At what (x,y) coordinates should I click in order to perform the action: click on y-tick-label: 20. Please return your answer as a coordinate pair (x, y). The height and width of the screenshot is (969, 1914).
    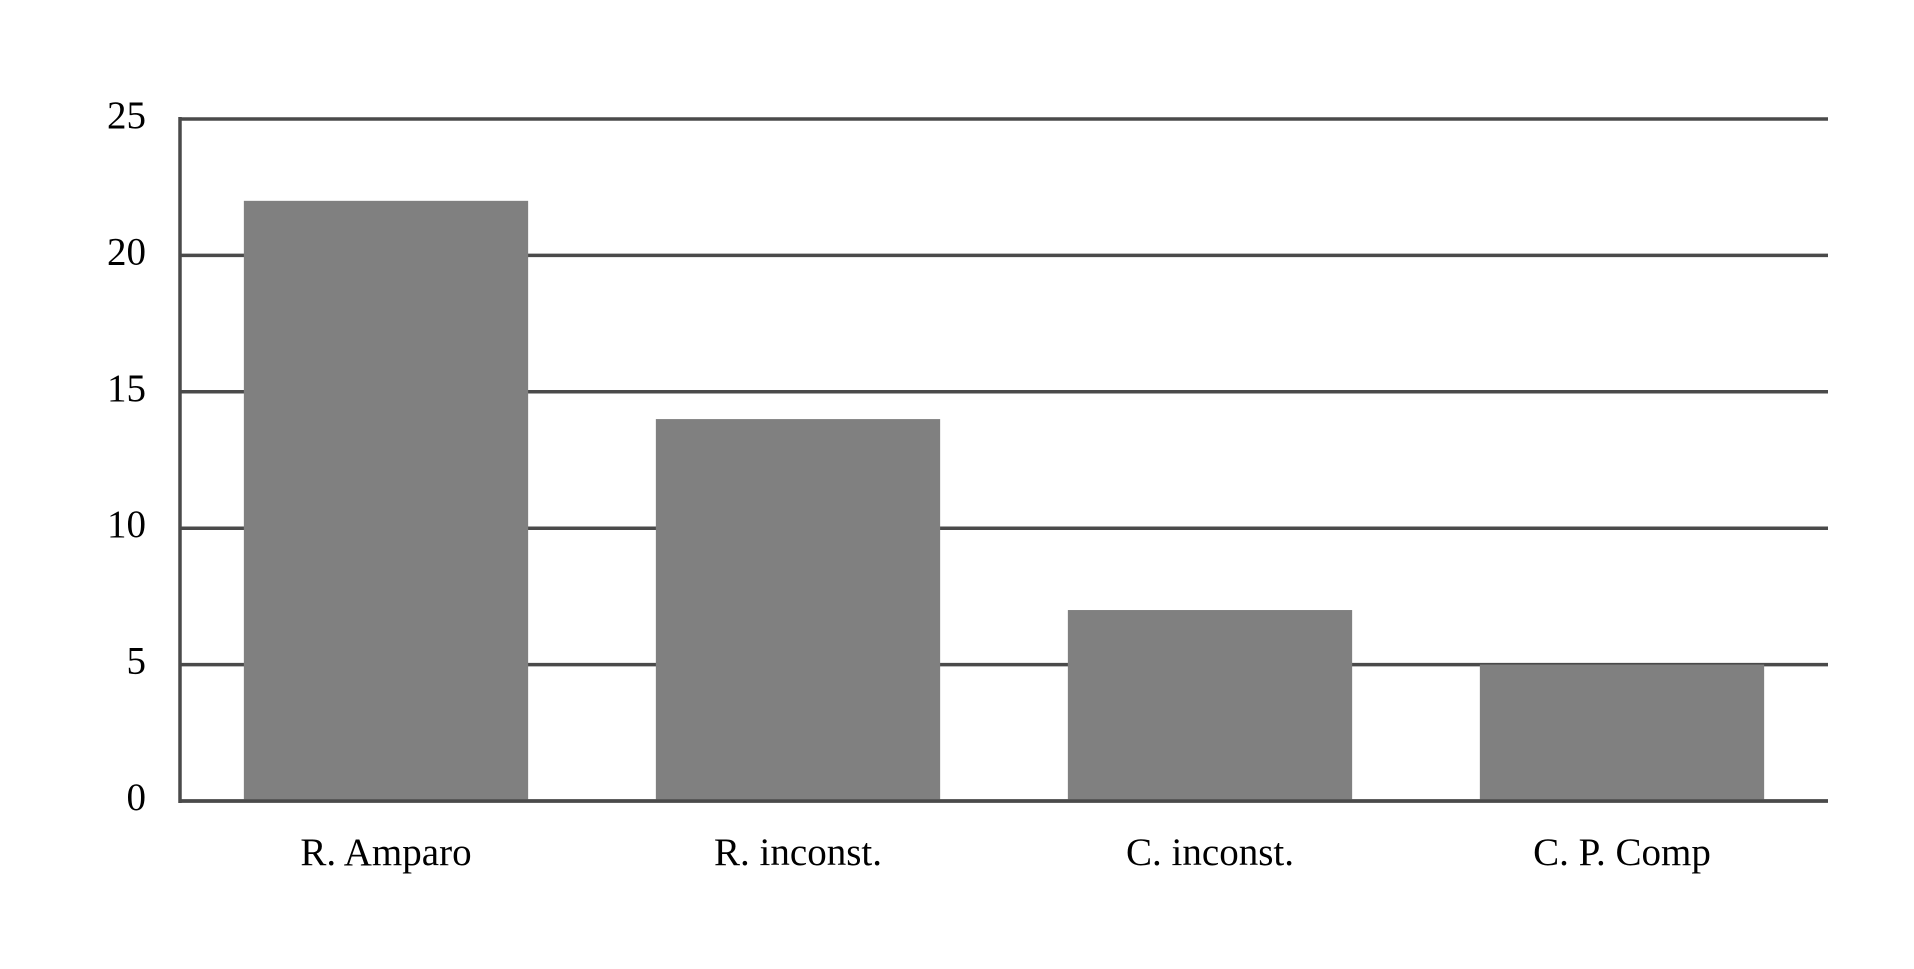
    Looking at the image, I should click on (126, 251).